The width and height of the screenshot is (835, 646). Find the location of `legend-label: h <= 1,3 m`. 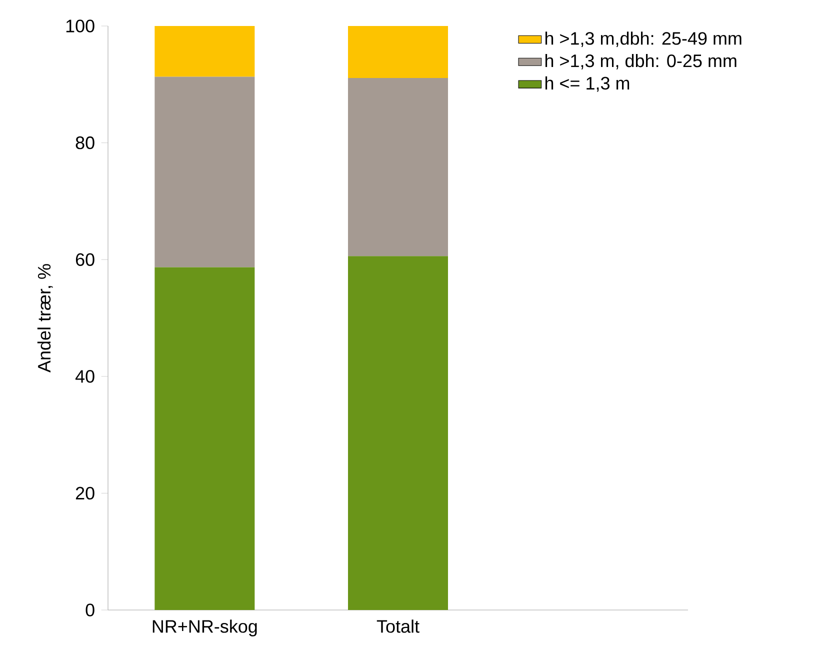

legend-label: h <= 1,3 m is located at coordinates (587, 84).